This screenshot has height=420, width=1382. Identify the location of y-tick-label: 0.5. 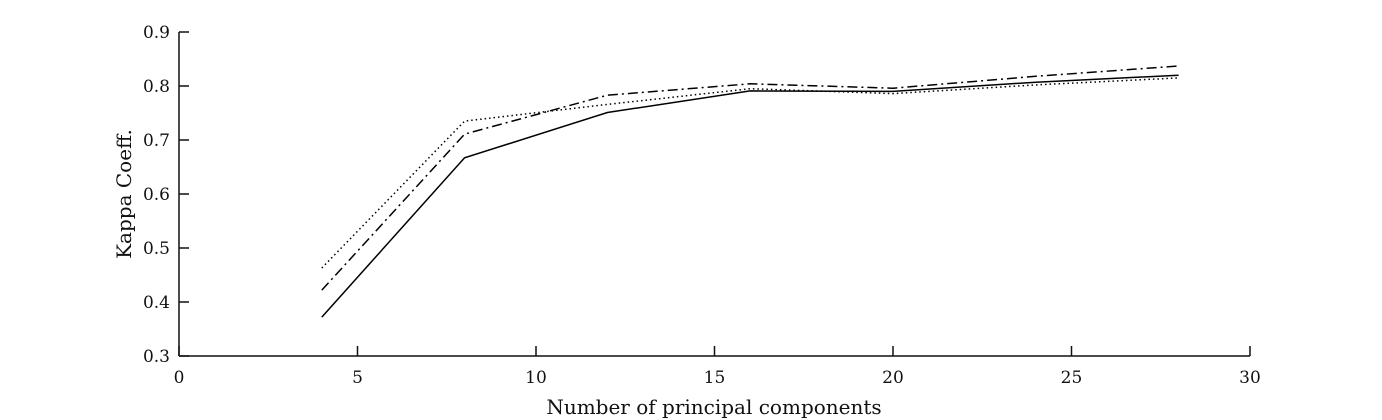
(156, 249).